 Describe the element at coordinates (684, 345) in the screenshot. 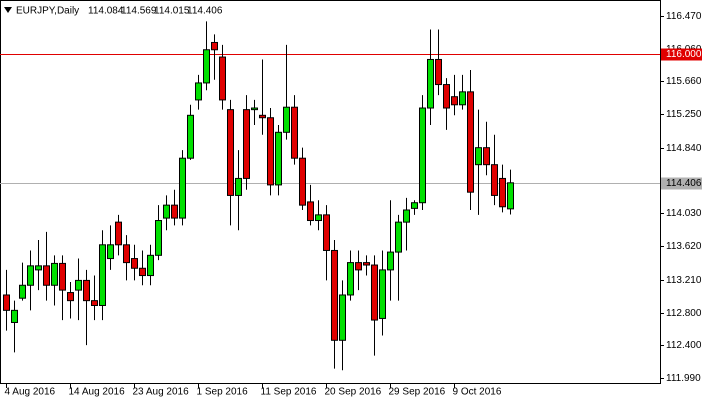

I see `y-tick-label: 112.400` at that location.